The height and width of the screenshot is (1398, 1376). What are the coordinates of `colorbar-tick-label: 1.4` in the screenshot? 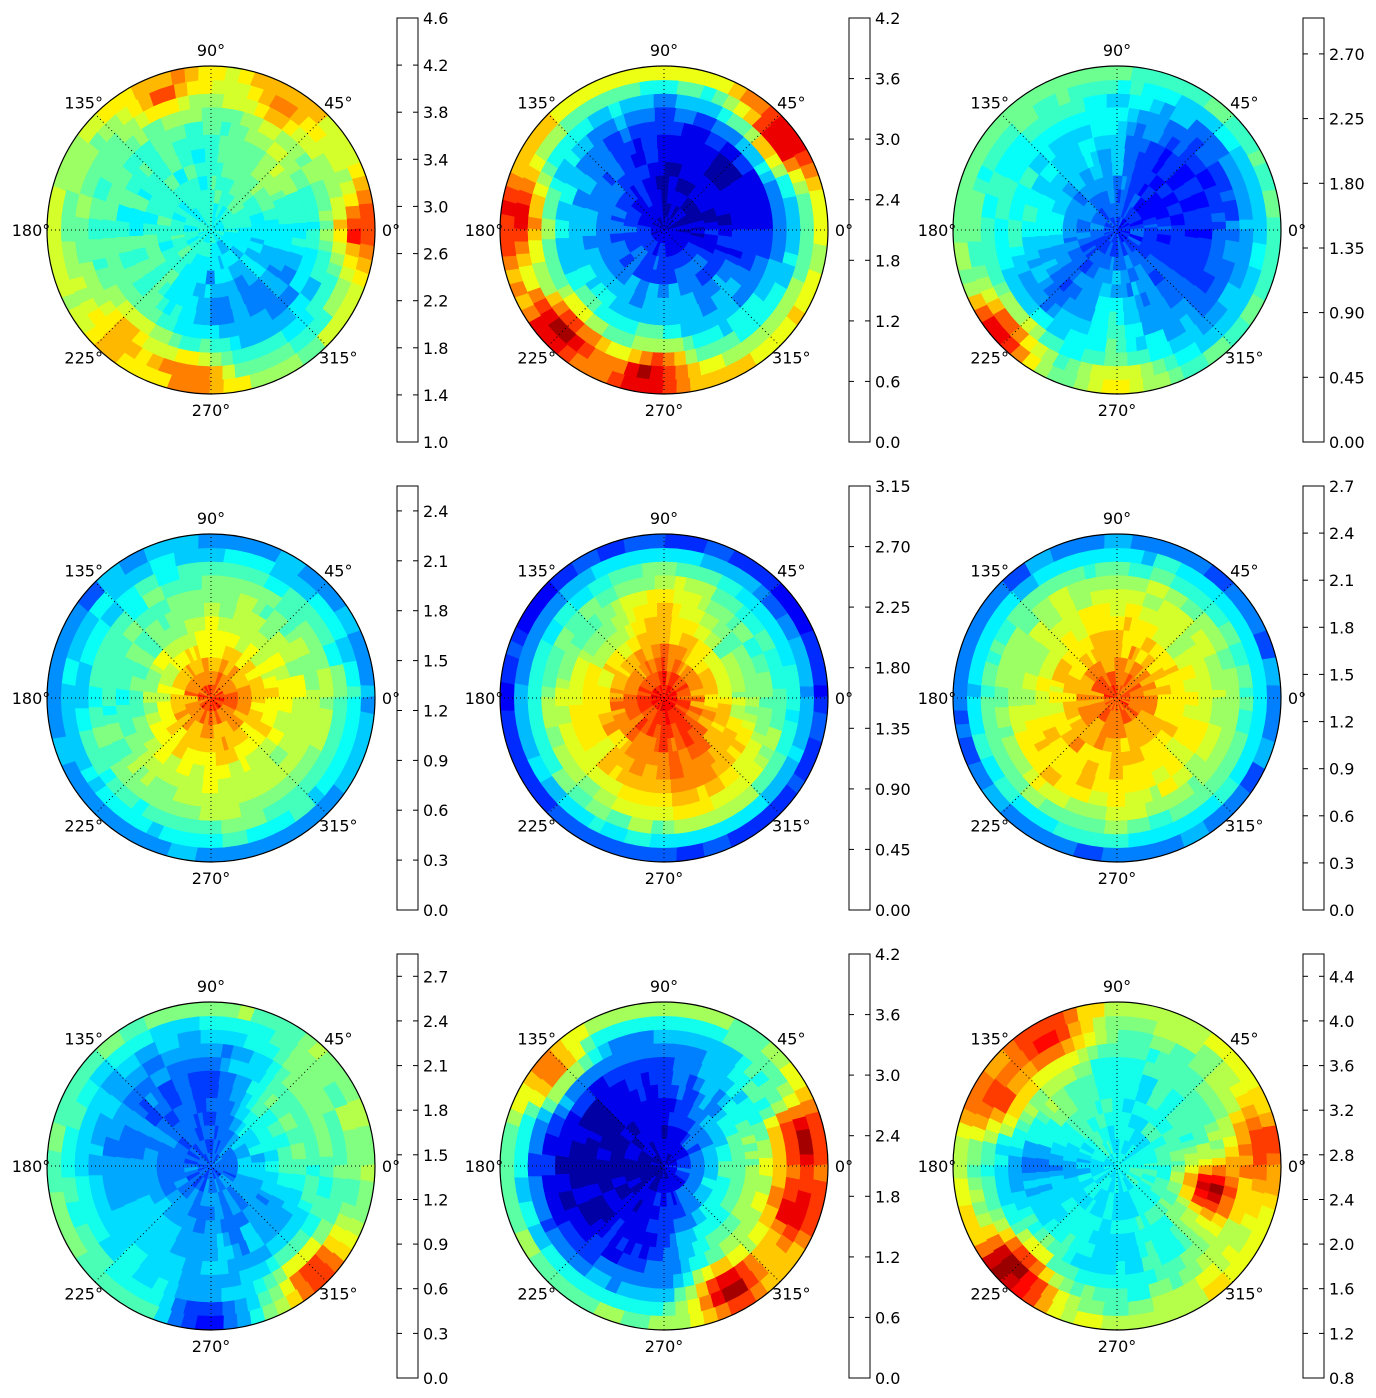 It's located at (435, 395).